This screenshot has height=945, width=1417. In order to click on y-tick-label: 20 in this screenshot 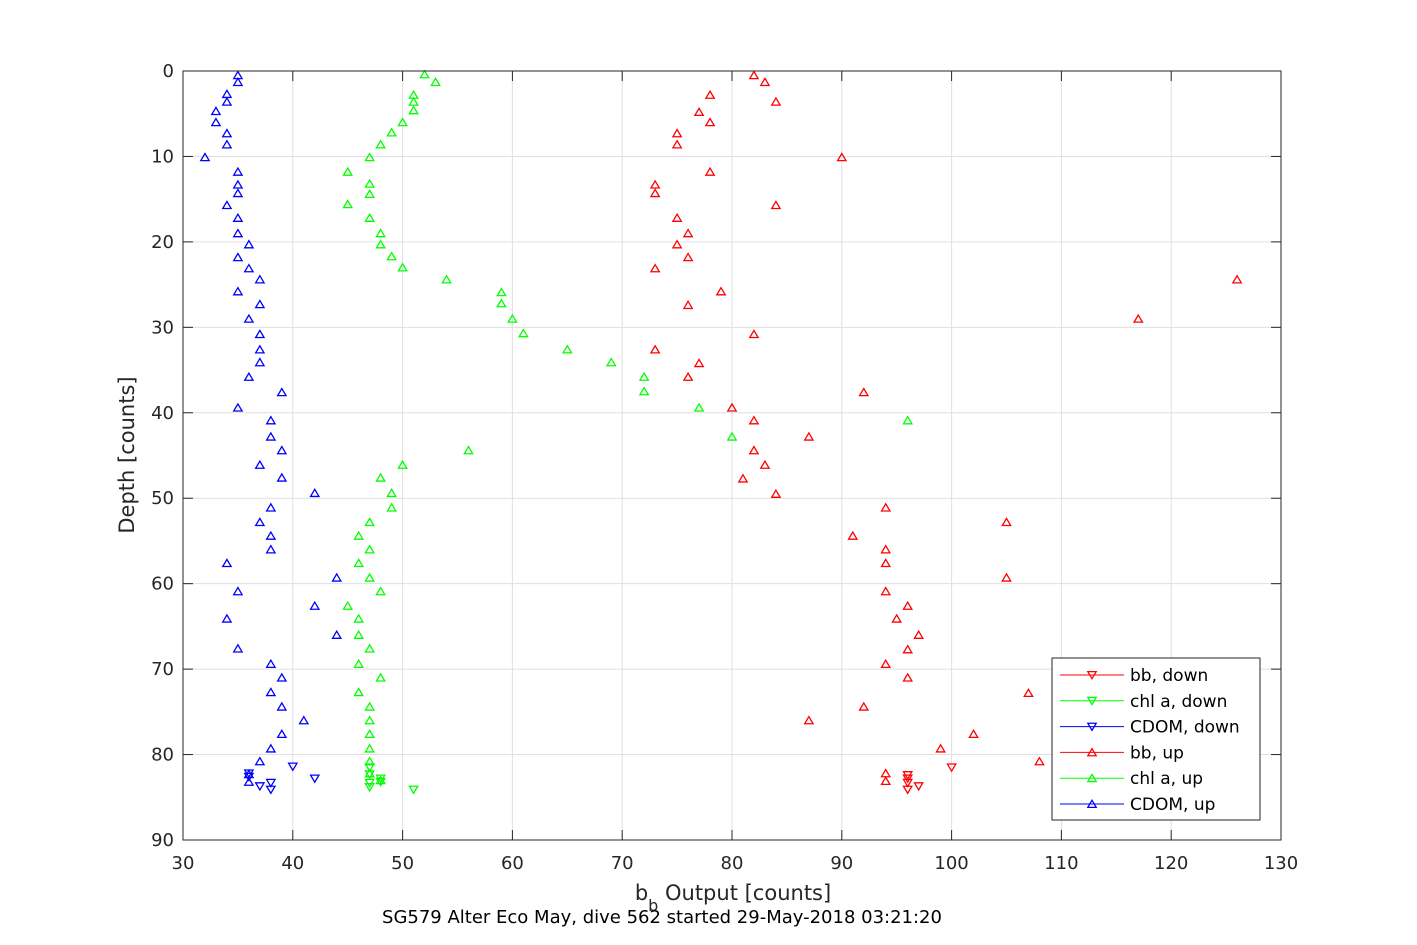, I will do `click(162, 242)`.